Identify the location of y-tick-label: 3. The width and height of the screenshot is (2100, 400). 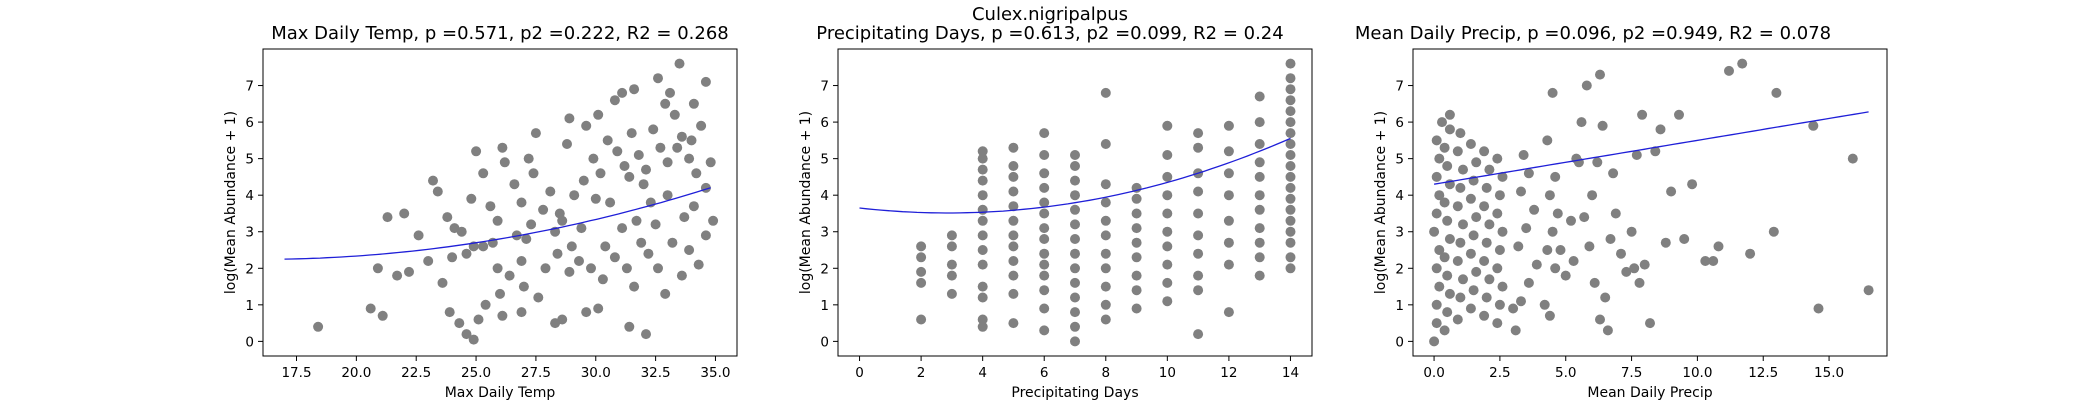
(1399, 233).